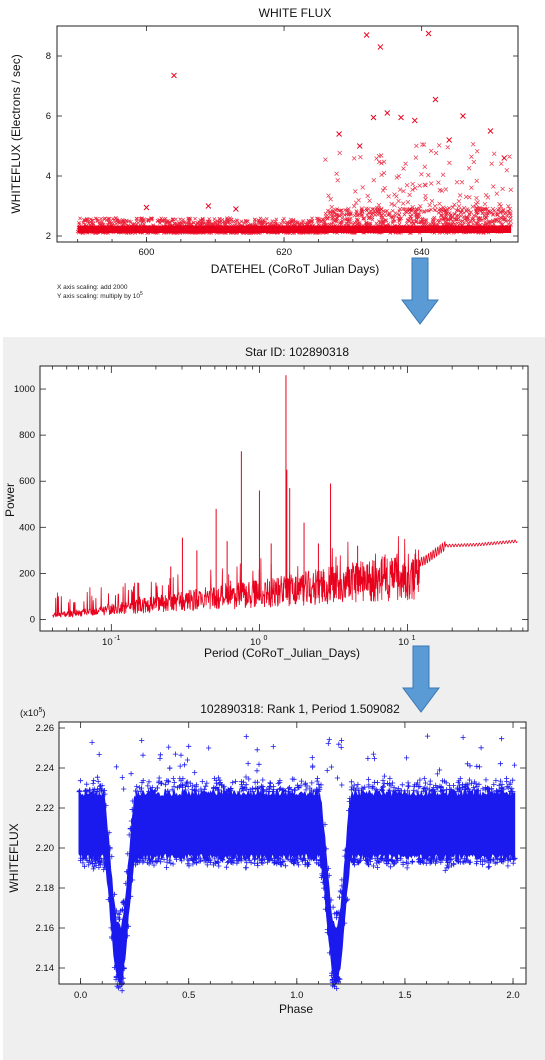 This screenshot has height=1060, width=545. I want to click on chart3-yscale-prefix: (x10, so click(29, 713).